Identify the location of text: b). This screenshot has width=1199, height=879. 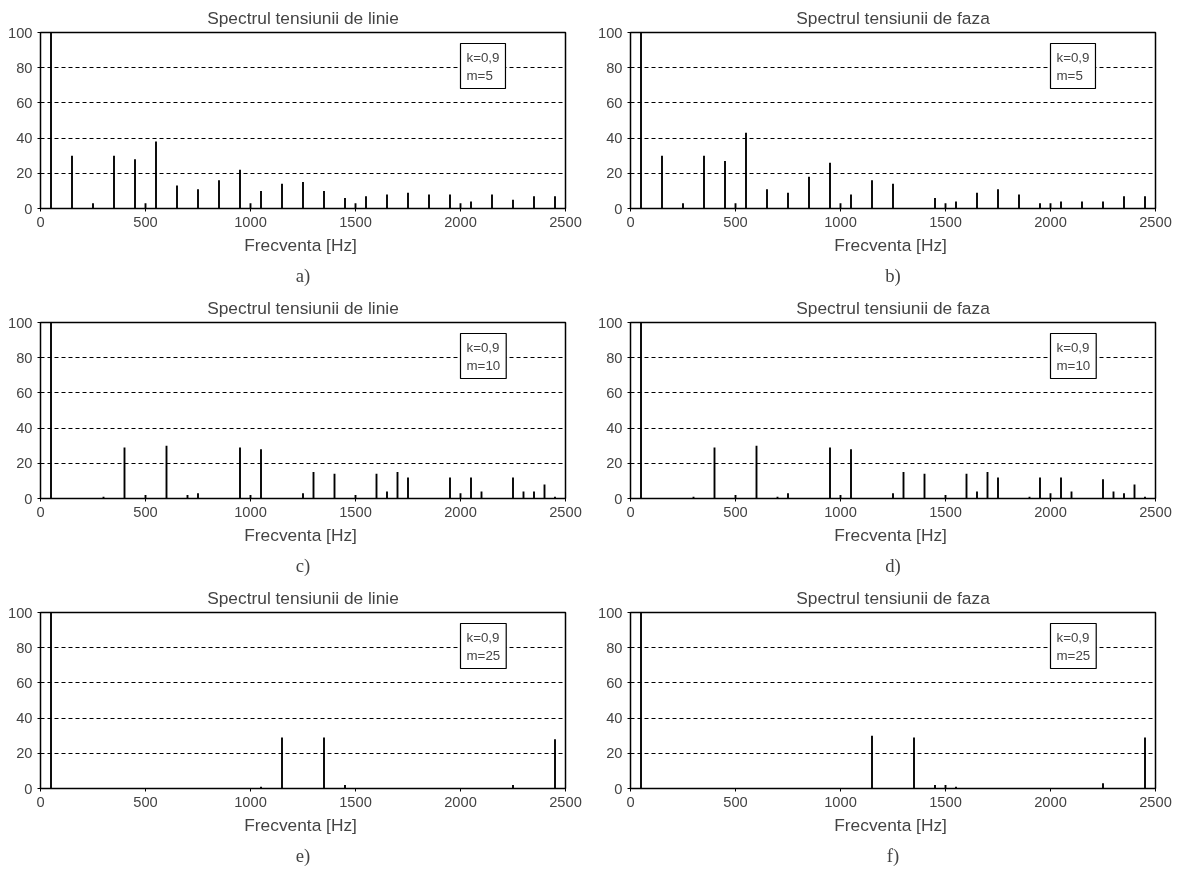
(893, 275).